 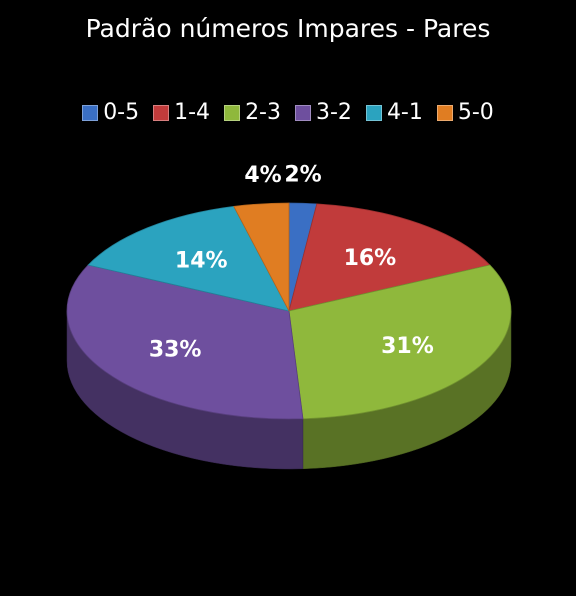 I want to click on data-label-4-1: 14%, so click(x=201, y=260).